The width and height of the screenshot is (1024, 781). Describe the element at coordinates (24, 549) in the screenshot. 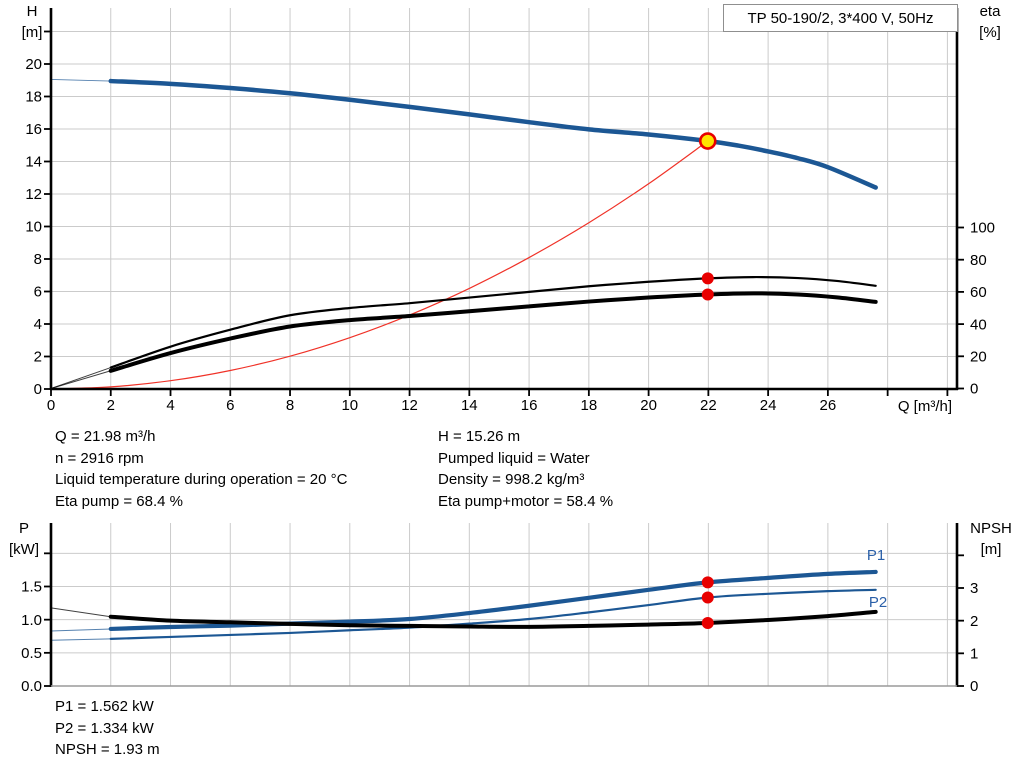

I see `p-axis-unit: [kW]` at that location.